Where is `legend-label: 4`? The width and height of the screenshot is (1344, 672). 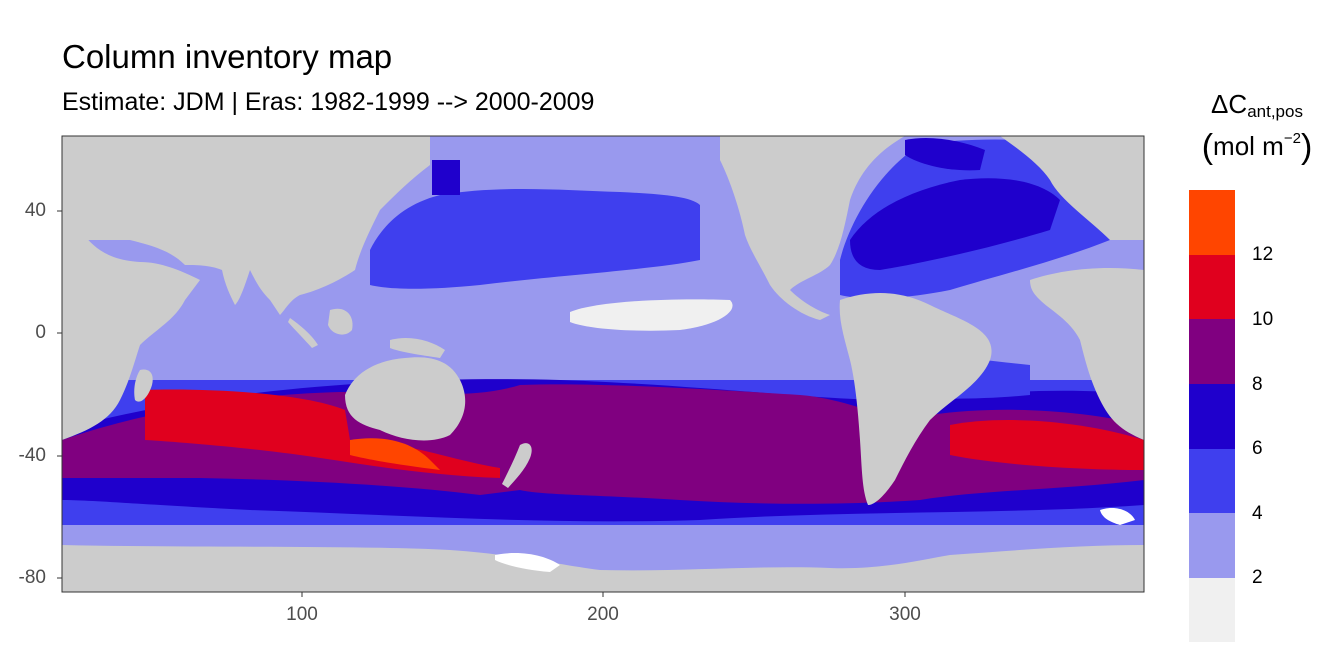
legend-label: 4 is located at coordinates (1257, 513).